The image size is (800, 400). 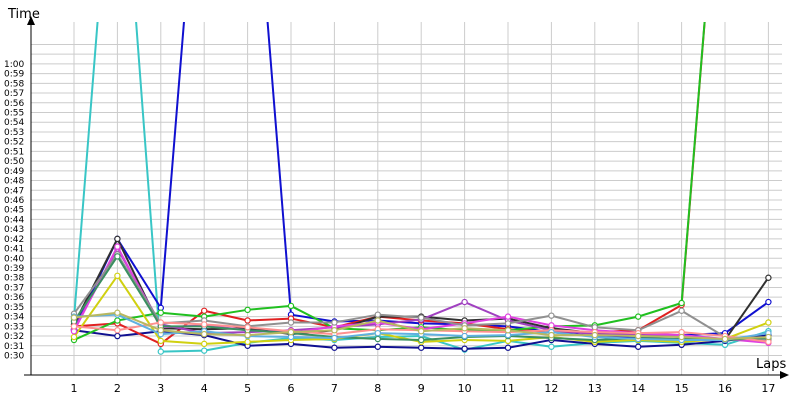 What do you see at coordinates (117, 388) in the screenshot?
I see `x-tick-label: 2` at bounding box center [117, 388].